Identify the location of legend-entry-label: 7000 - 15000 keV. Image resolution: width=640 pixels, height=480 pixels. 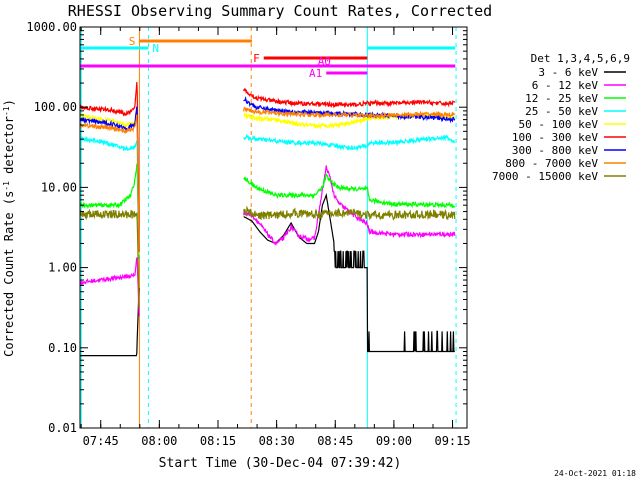
(545, 176).